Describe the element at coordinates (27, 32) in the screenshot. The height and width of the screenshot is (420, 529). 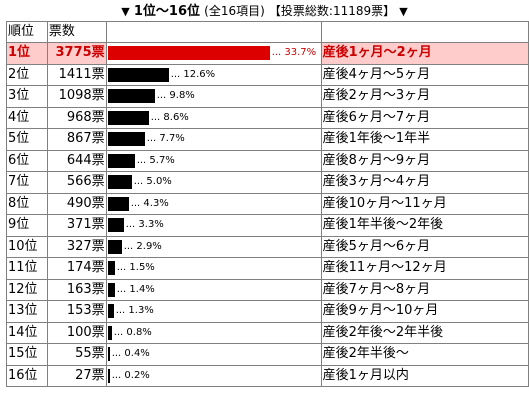
I see `header-rank: 順位` at that location.